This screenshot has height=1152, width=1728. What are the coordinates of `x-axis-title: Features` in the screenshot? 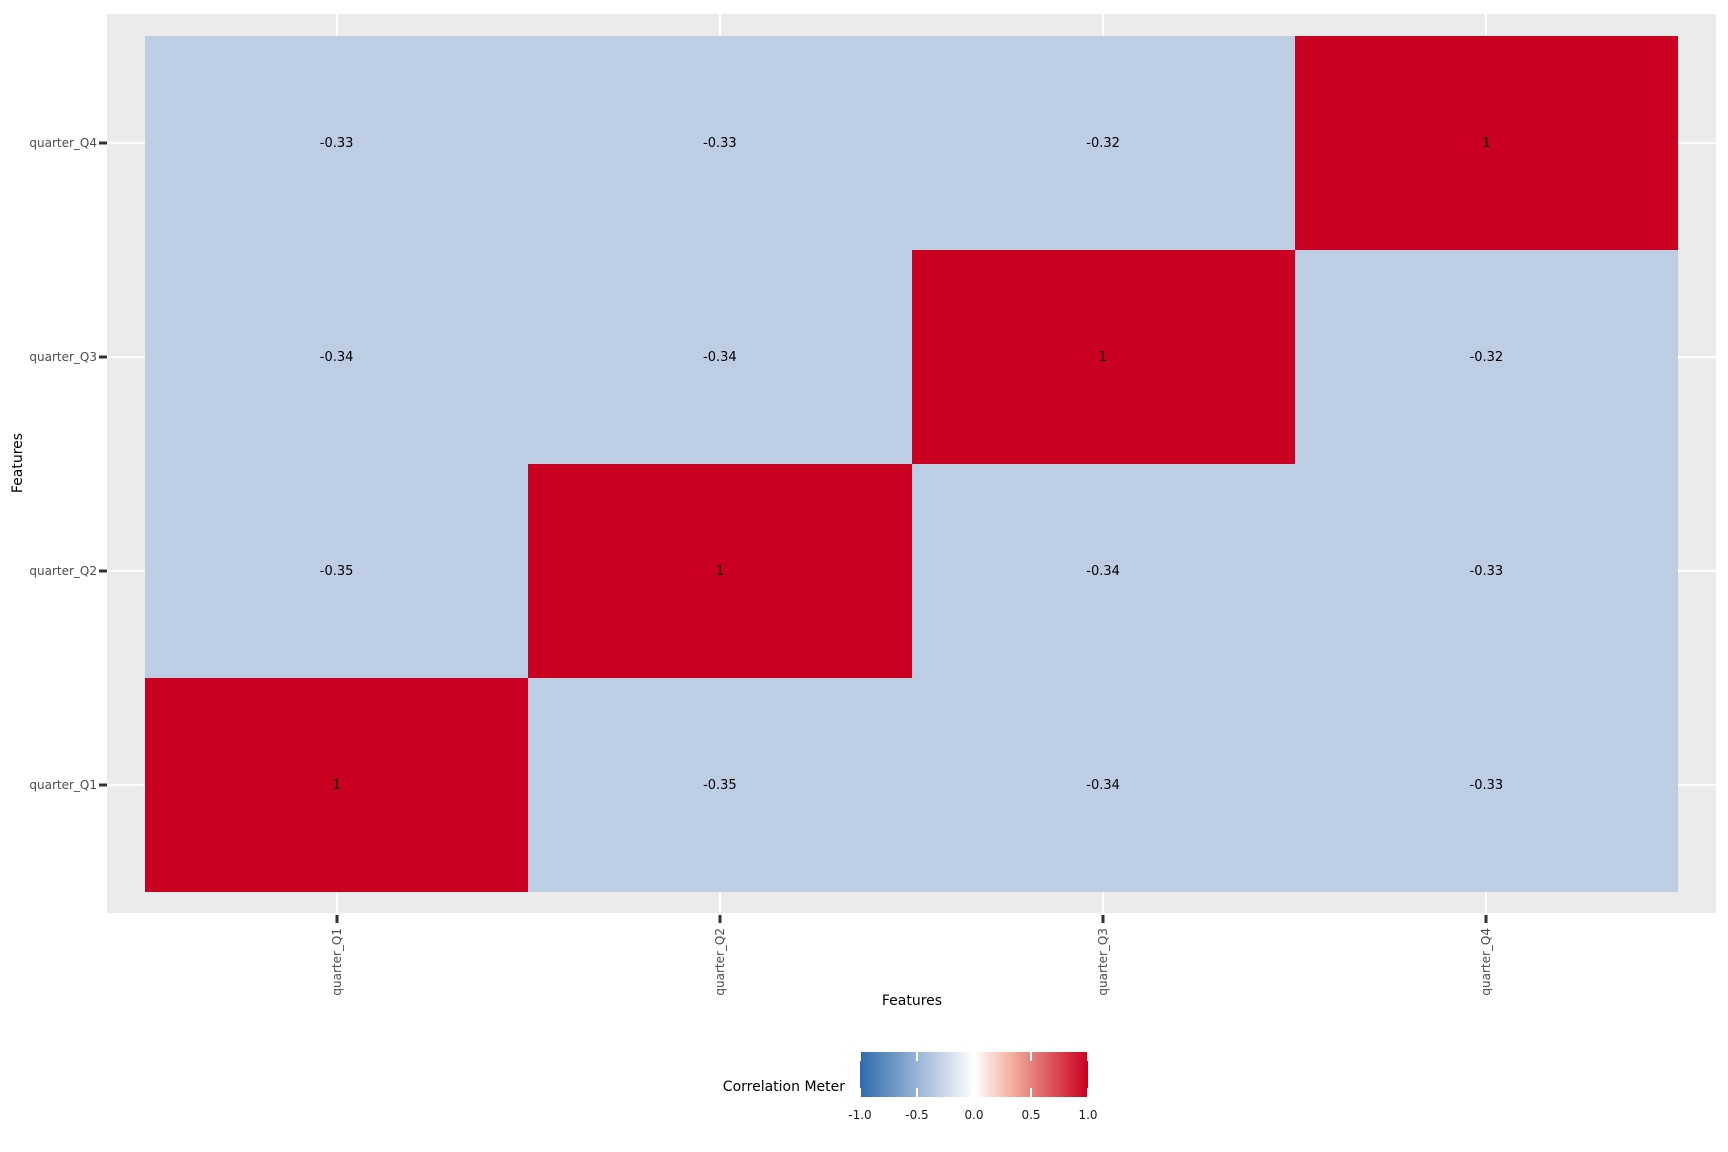 It's located at (912, 1001).